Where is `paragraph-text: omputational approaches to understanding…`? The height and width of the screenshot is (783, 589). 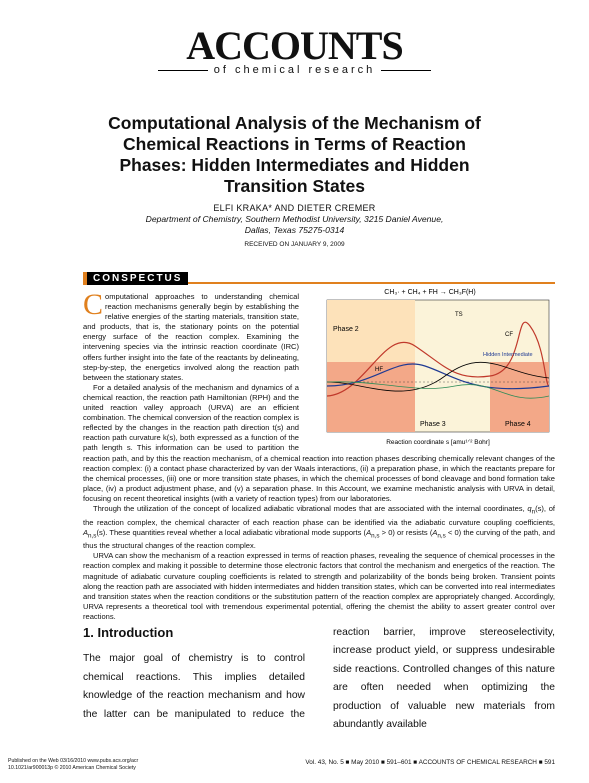 paragraph-text: omputational approaches to understanding… is located at coordinates (191, 337).